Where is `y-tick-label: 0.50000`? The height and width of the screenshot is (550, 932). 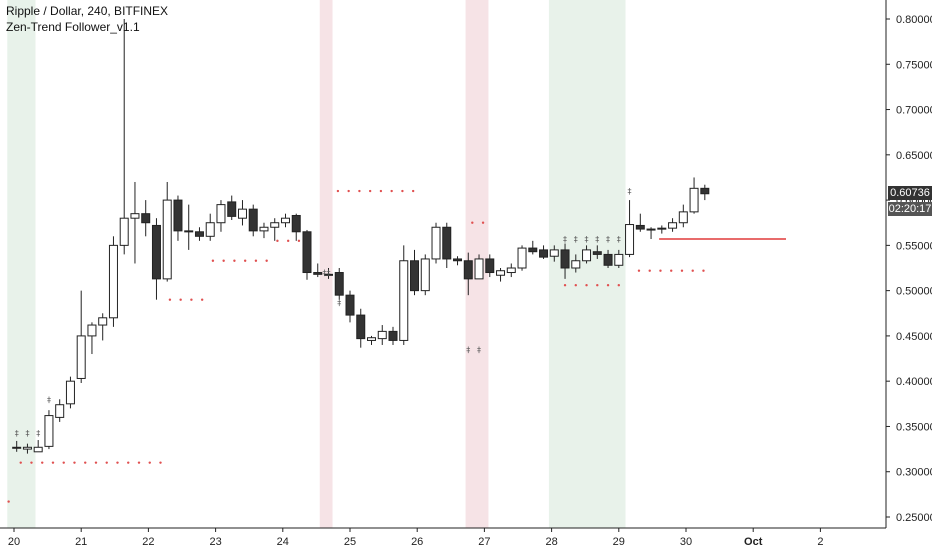 y-tick-label: 0.50000 is located at coordinates (914, 292).